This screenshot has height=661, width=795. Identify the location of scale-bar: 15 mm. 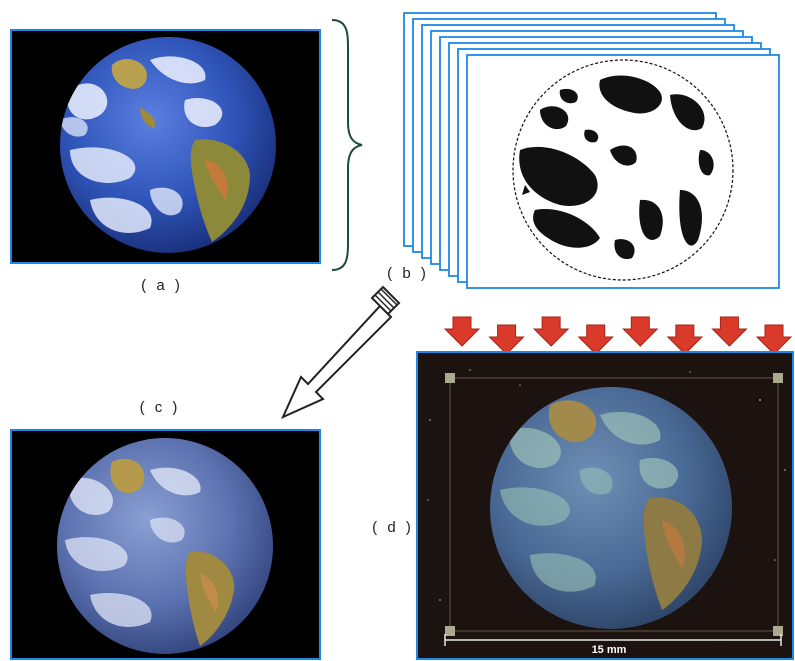
(613, 645).